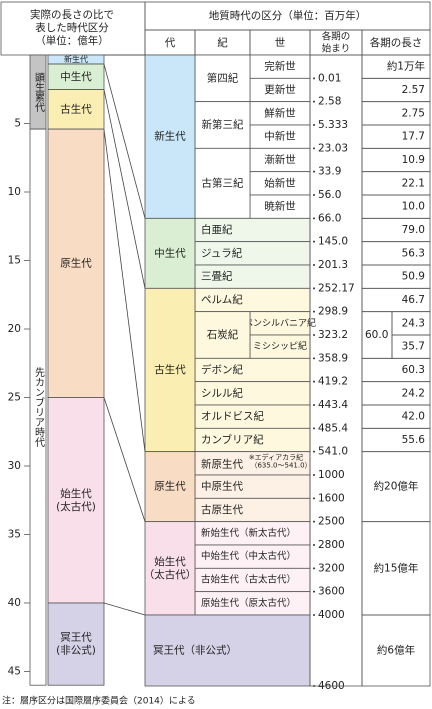 The height and width of the screenshot is (709, 432). Describe the element at coordinates (223, 77) in the screenshot. I see `period: 第四紀` at that location.